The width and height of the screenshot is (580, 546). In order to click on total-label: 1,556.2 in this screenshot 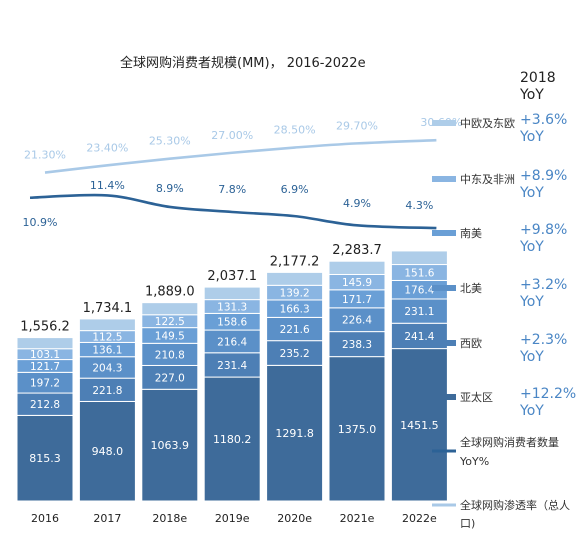, I will do `click(45, 327)`.